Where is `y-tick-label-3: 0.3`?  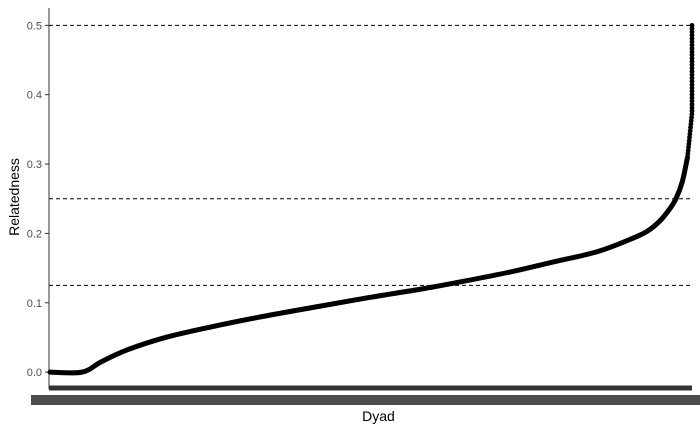 y-tick-label-3: 0.3 is located at coordinates (34, 165).